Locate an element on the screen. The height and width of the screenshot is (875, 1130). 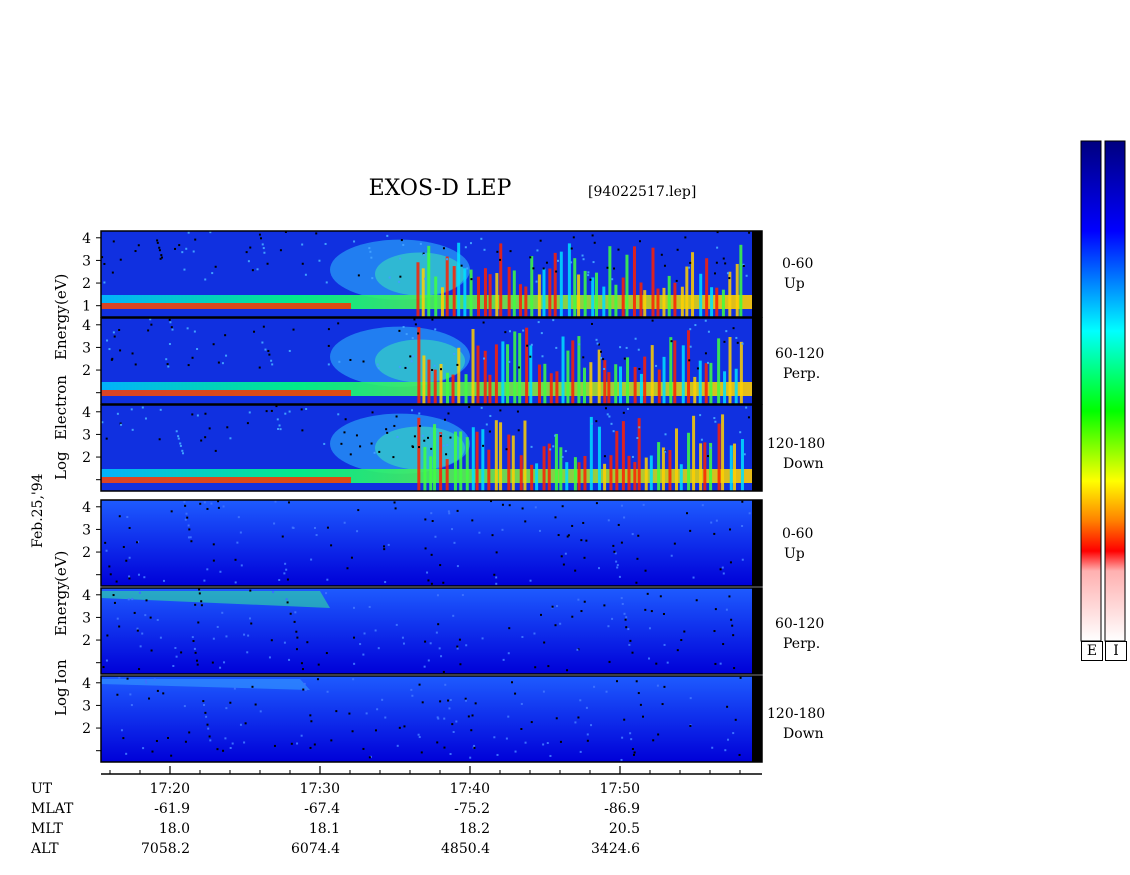
panel-ion-0-60-up is located at coordinates (431, 543).